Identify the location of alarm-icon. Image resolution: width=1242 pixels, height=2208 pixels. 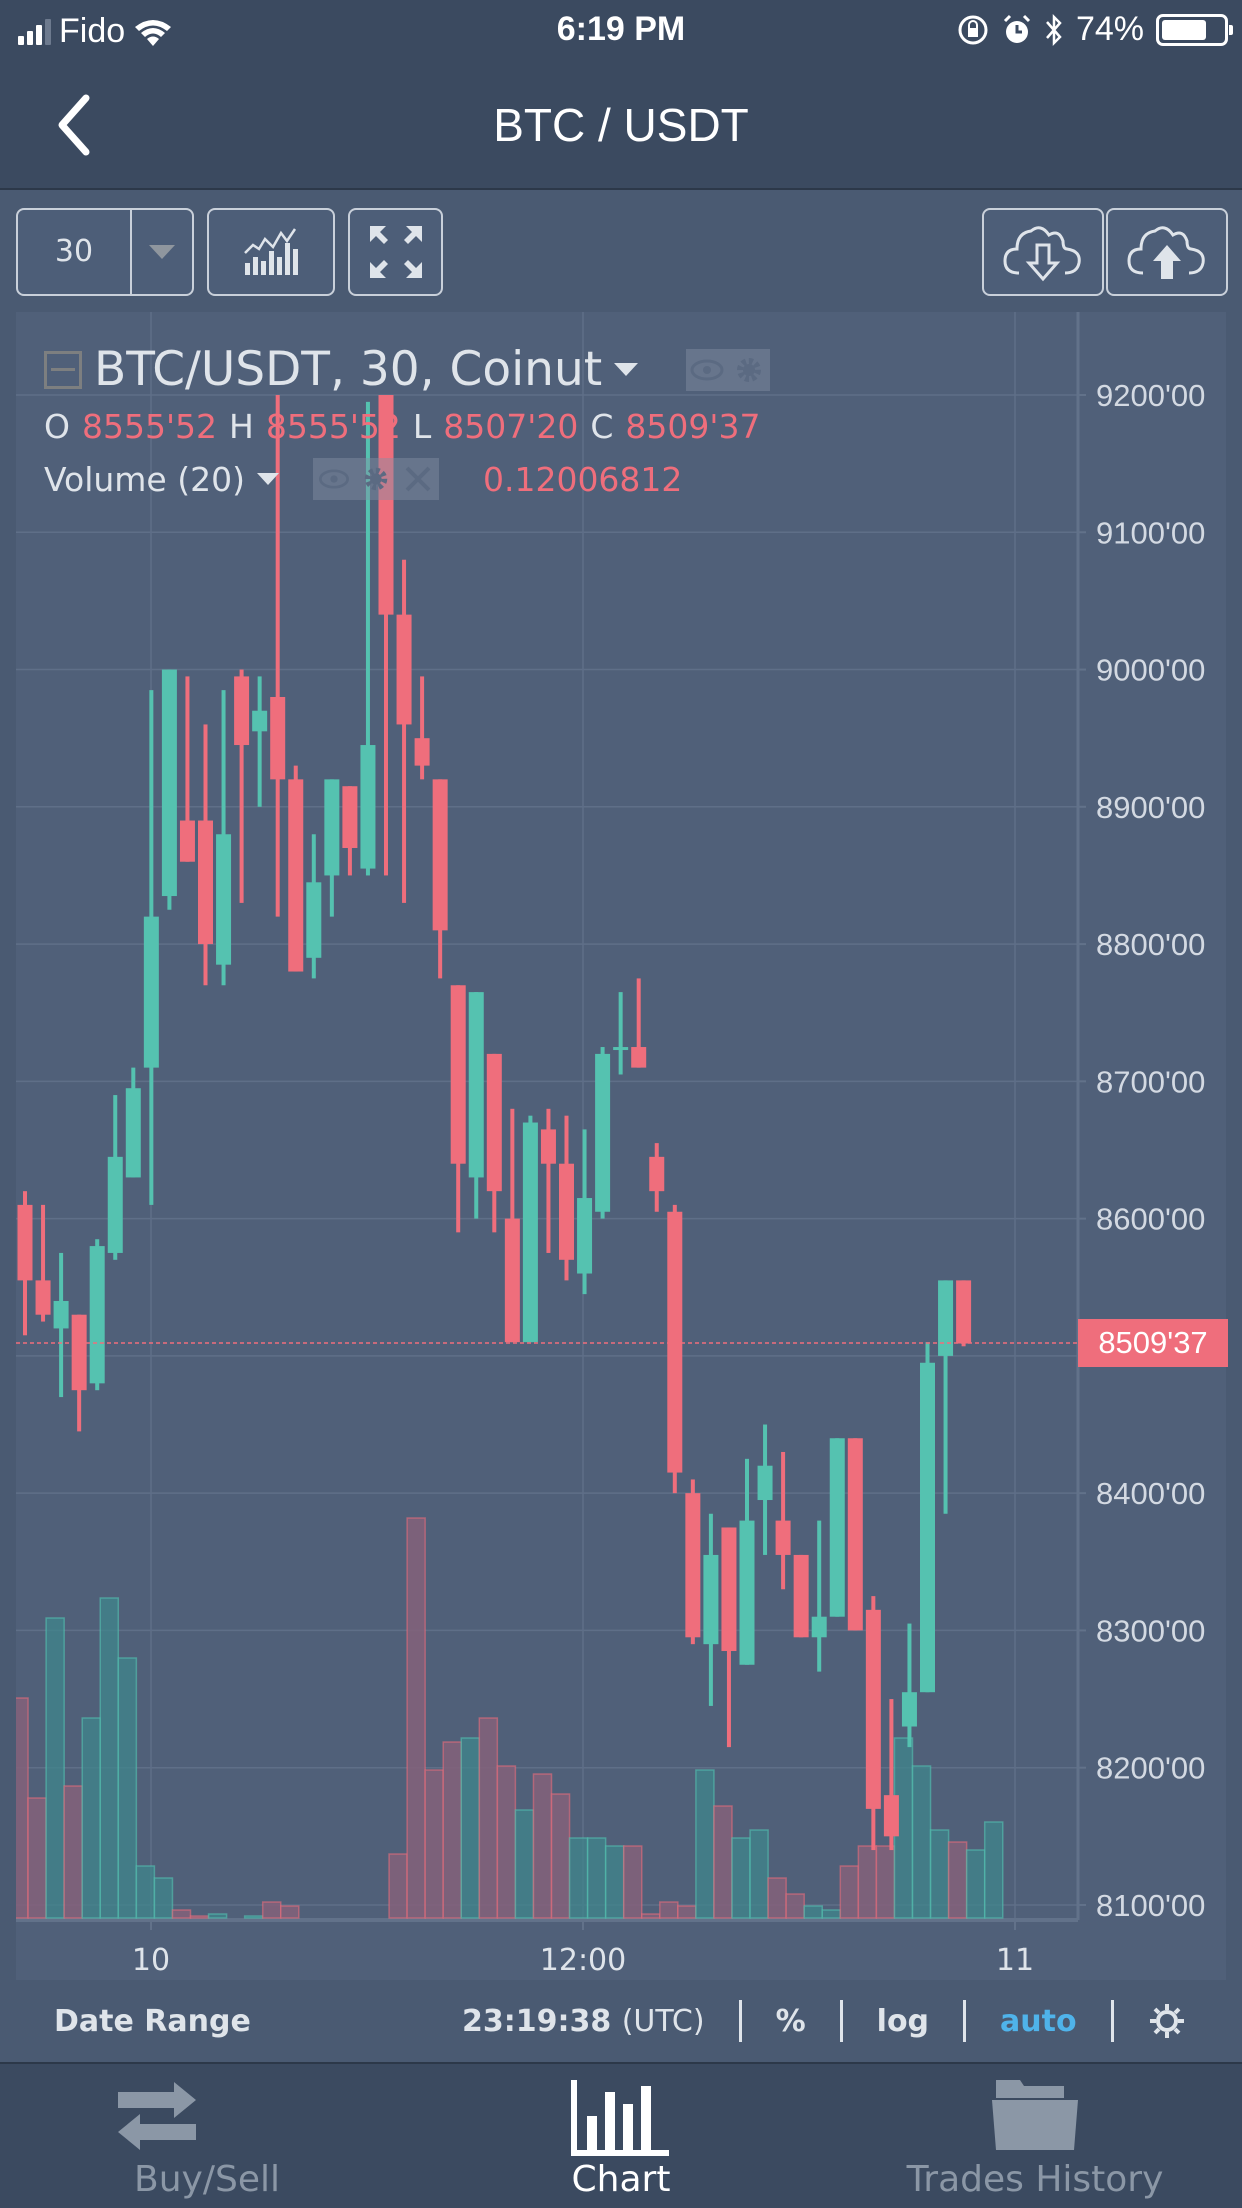
(1016, 28).